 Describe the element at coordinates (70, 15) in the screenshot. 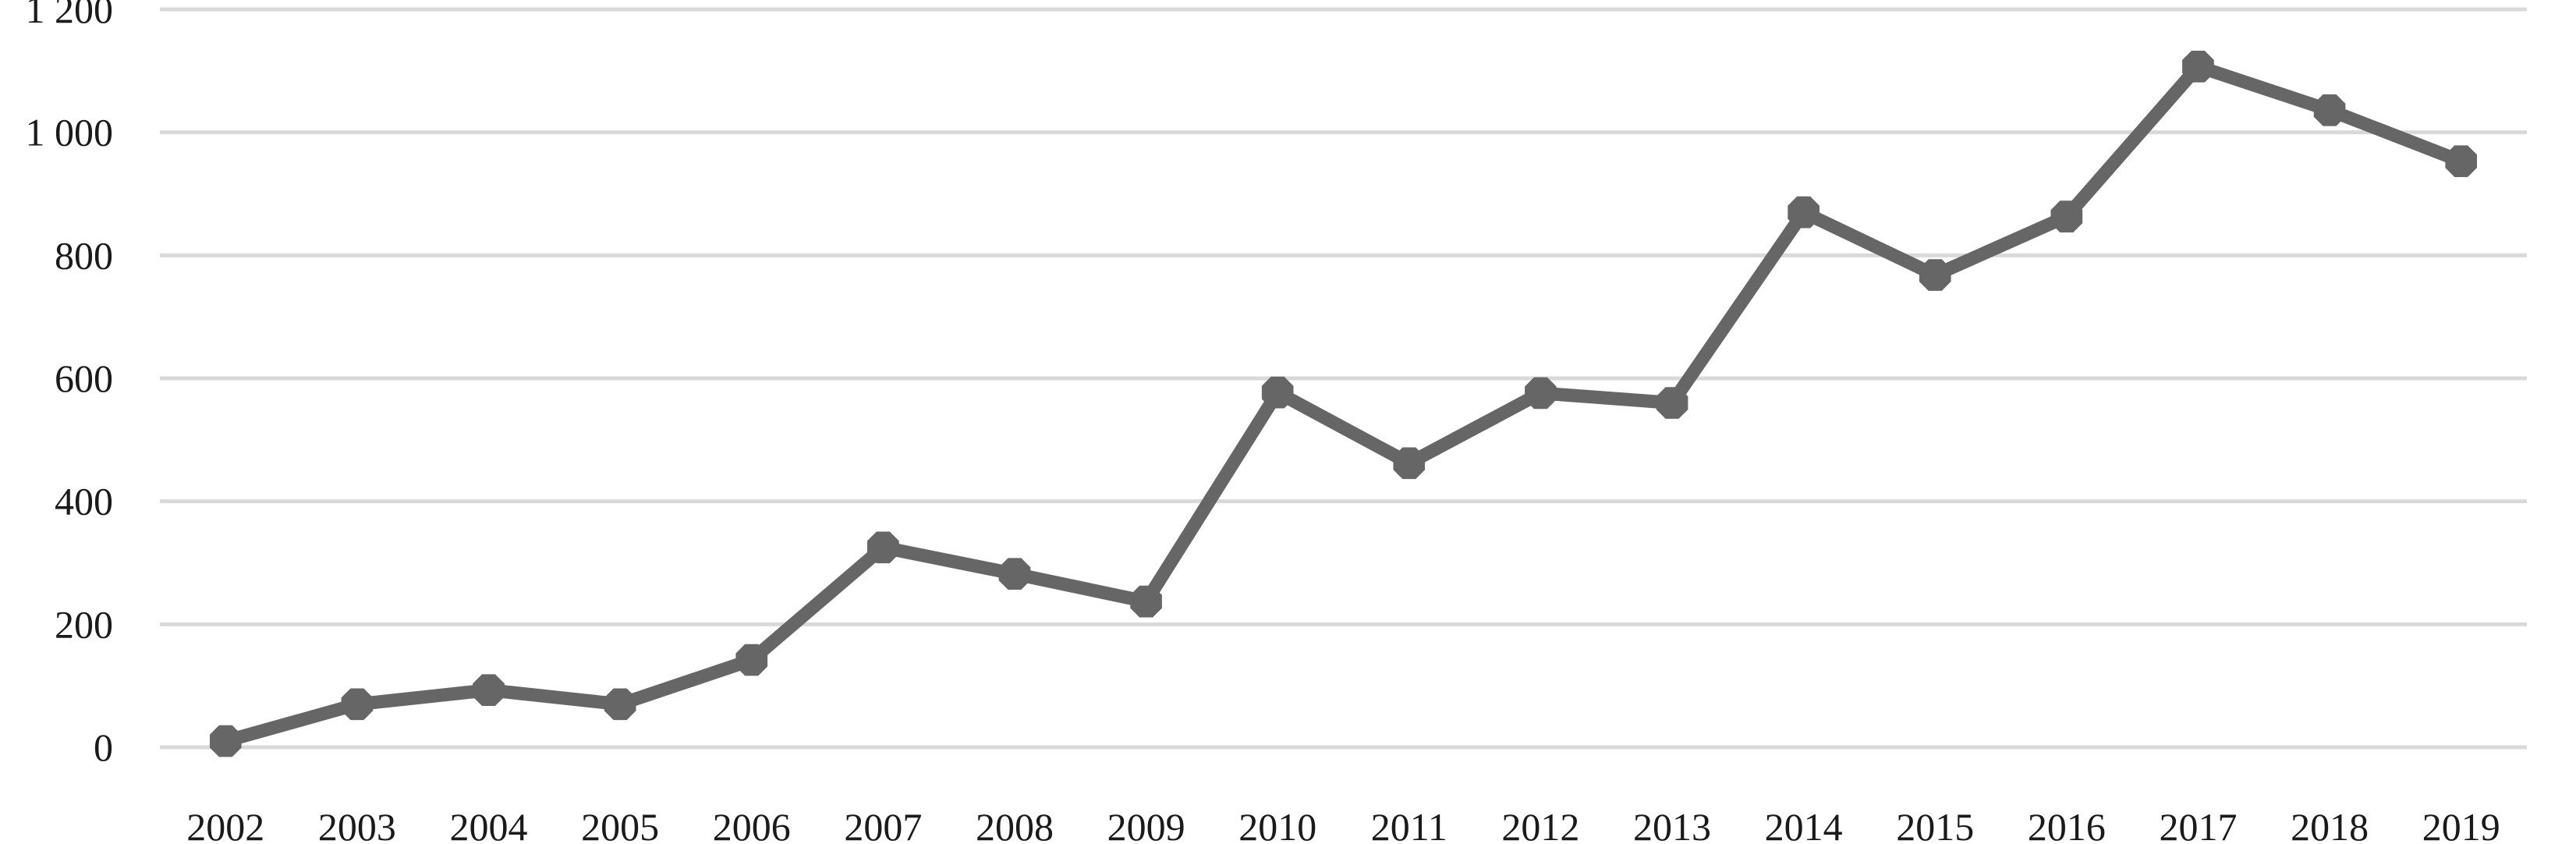

I see `y-tick-label: 1 200` at that location.